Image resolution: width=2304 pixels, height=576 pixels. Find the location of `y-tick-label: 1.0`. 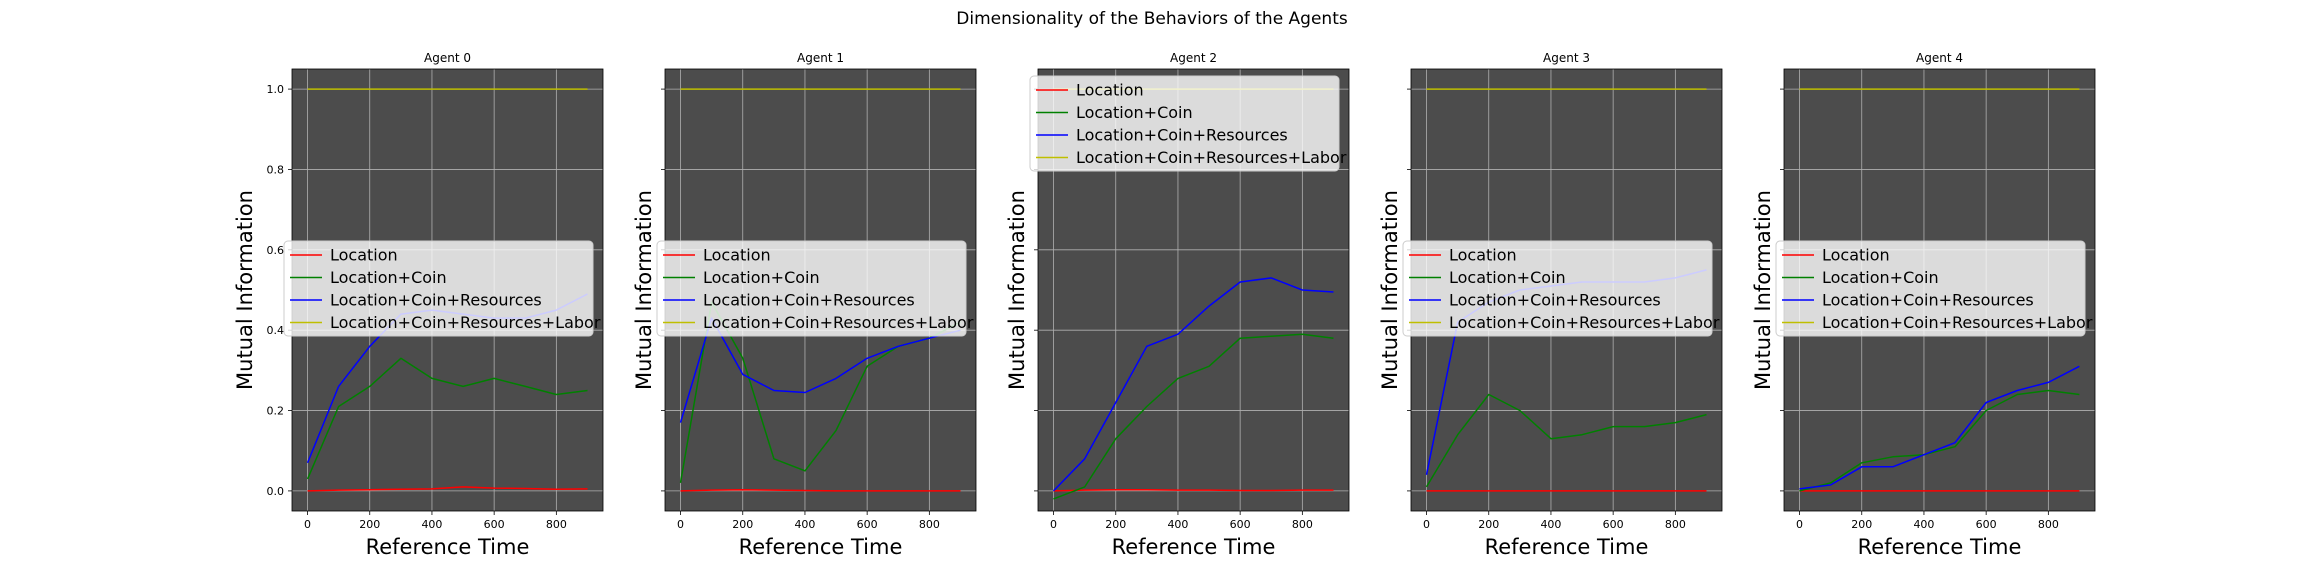

y-tick-label: 1.0 is located at coordinates (276, 89).